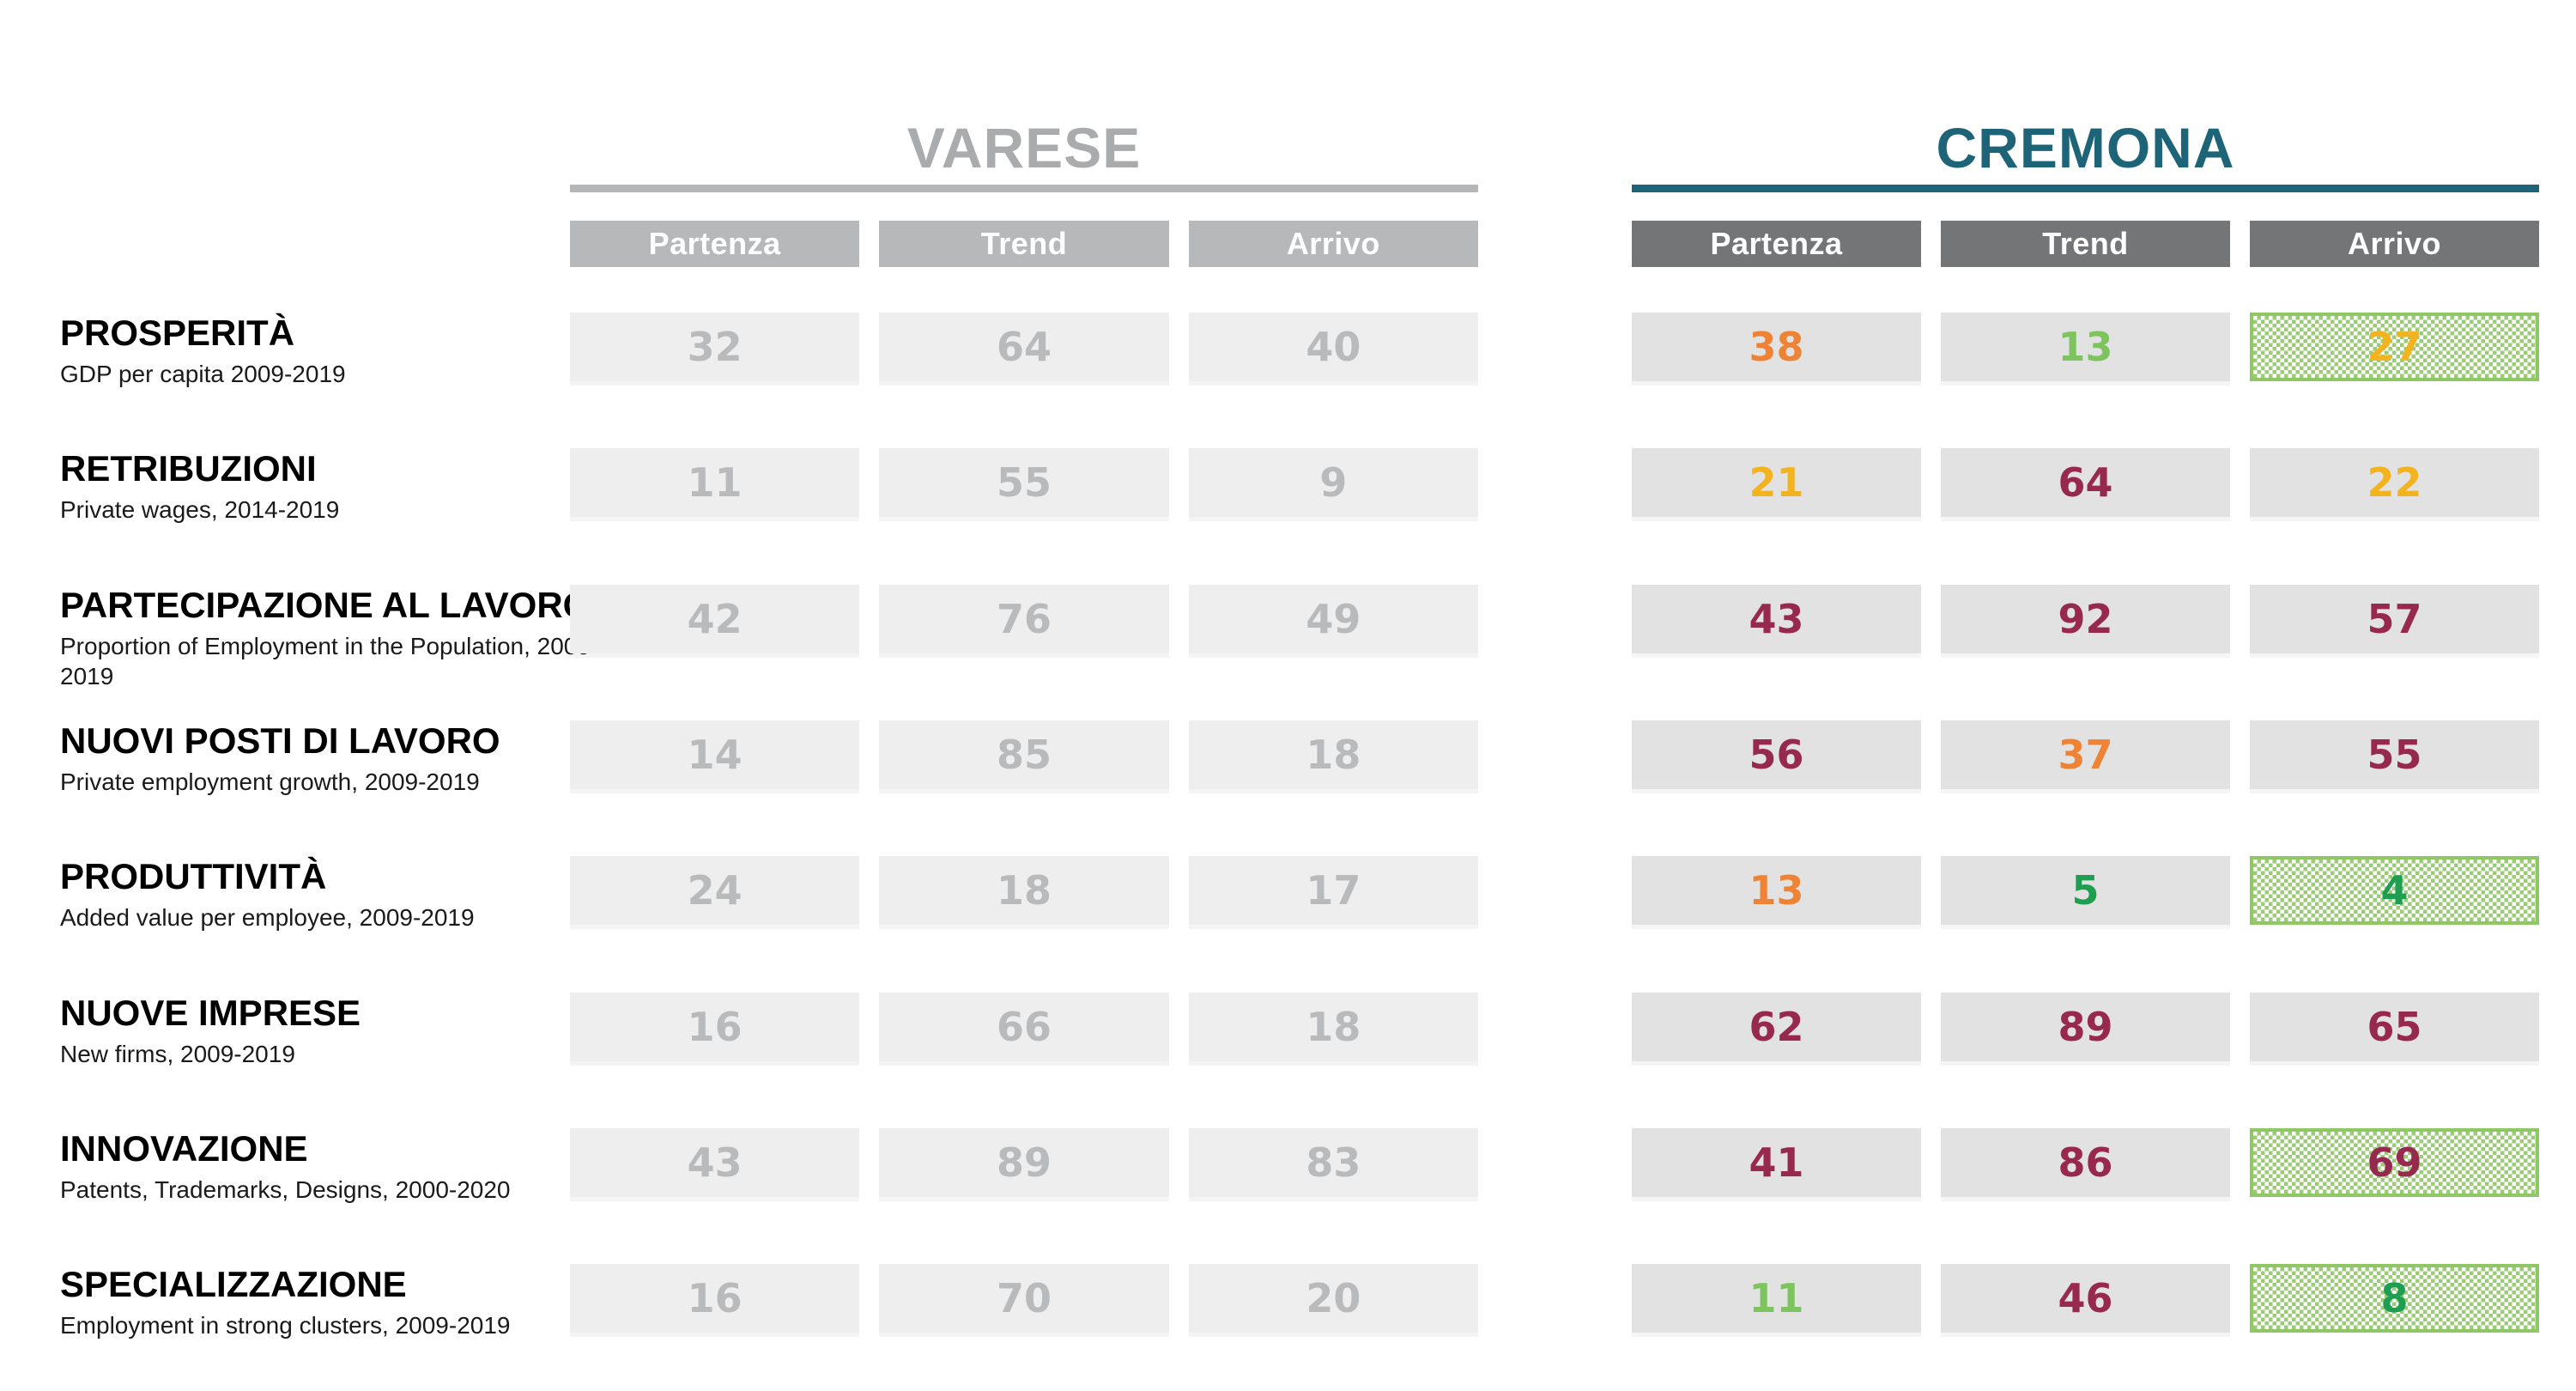  I want to click on cremona-cells: 43 92 57, so click(2085, 619).